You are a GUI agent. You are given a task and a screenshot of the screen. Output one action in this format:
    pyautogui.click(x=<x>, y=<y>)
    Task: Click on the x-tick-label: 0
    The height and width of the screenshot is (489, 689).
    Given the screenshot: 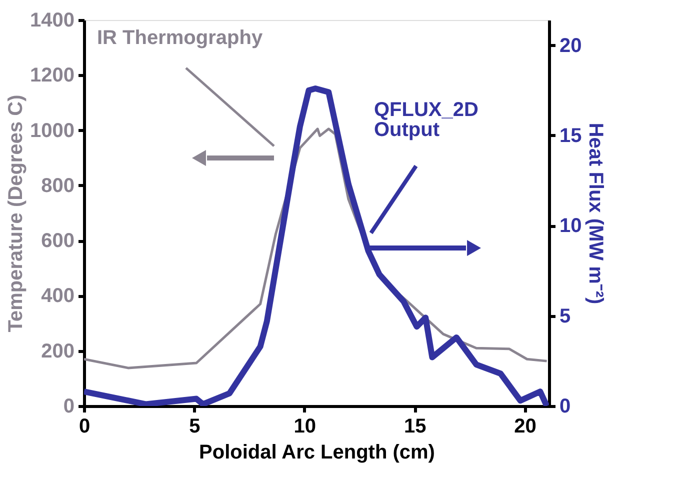 What is the action you would take?
    pyautogui.click(x=84, y=427)
    